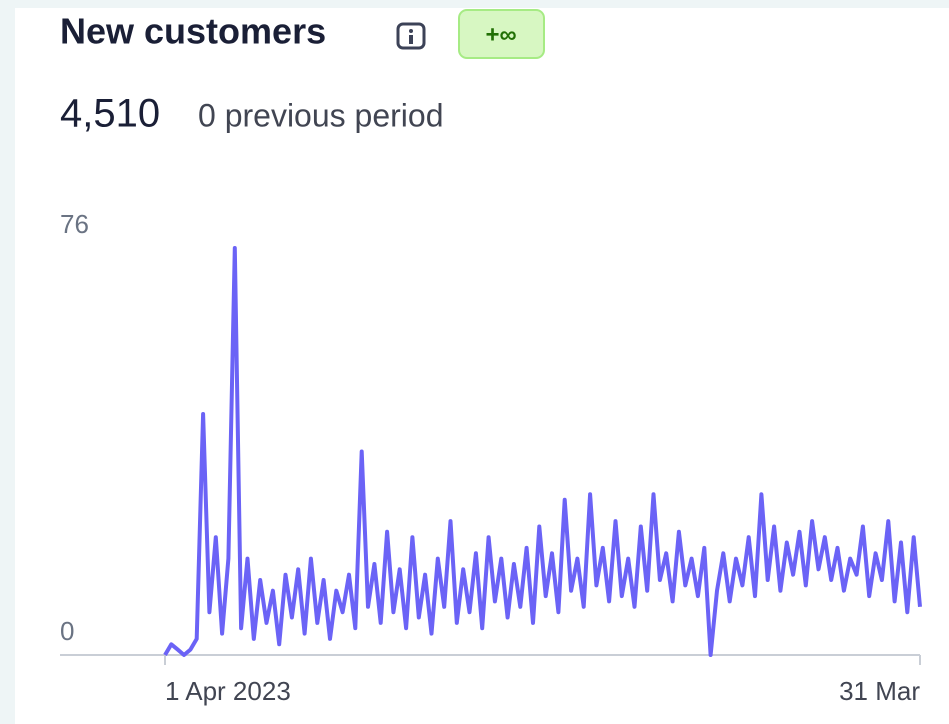 The height and width of the screenshot is (724, 949). What do you see at coordinates (879, 691) in the screenshot?
I see `x-tick-label: 31 Mar` at bounding box center [879, 691].